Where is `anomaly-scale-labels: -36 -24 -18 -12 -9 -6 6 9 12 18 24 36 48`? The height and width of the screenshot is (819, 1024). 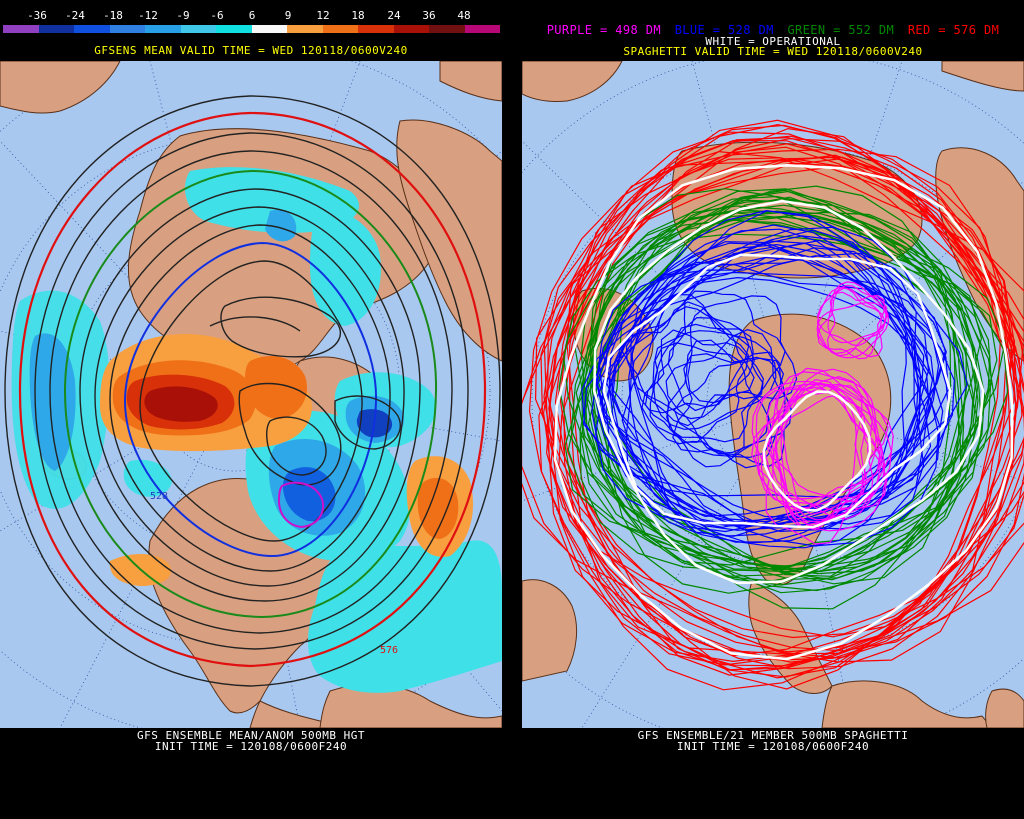
anomaly-scale-labels: -36 -24 -18 -12 -9 -6 6 9 12 18 24 36 48 is located at coordinates (255, 15).